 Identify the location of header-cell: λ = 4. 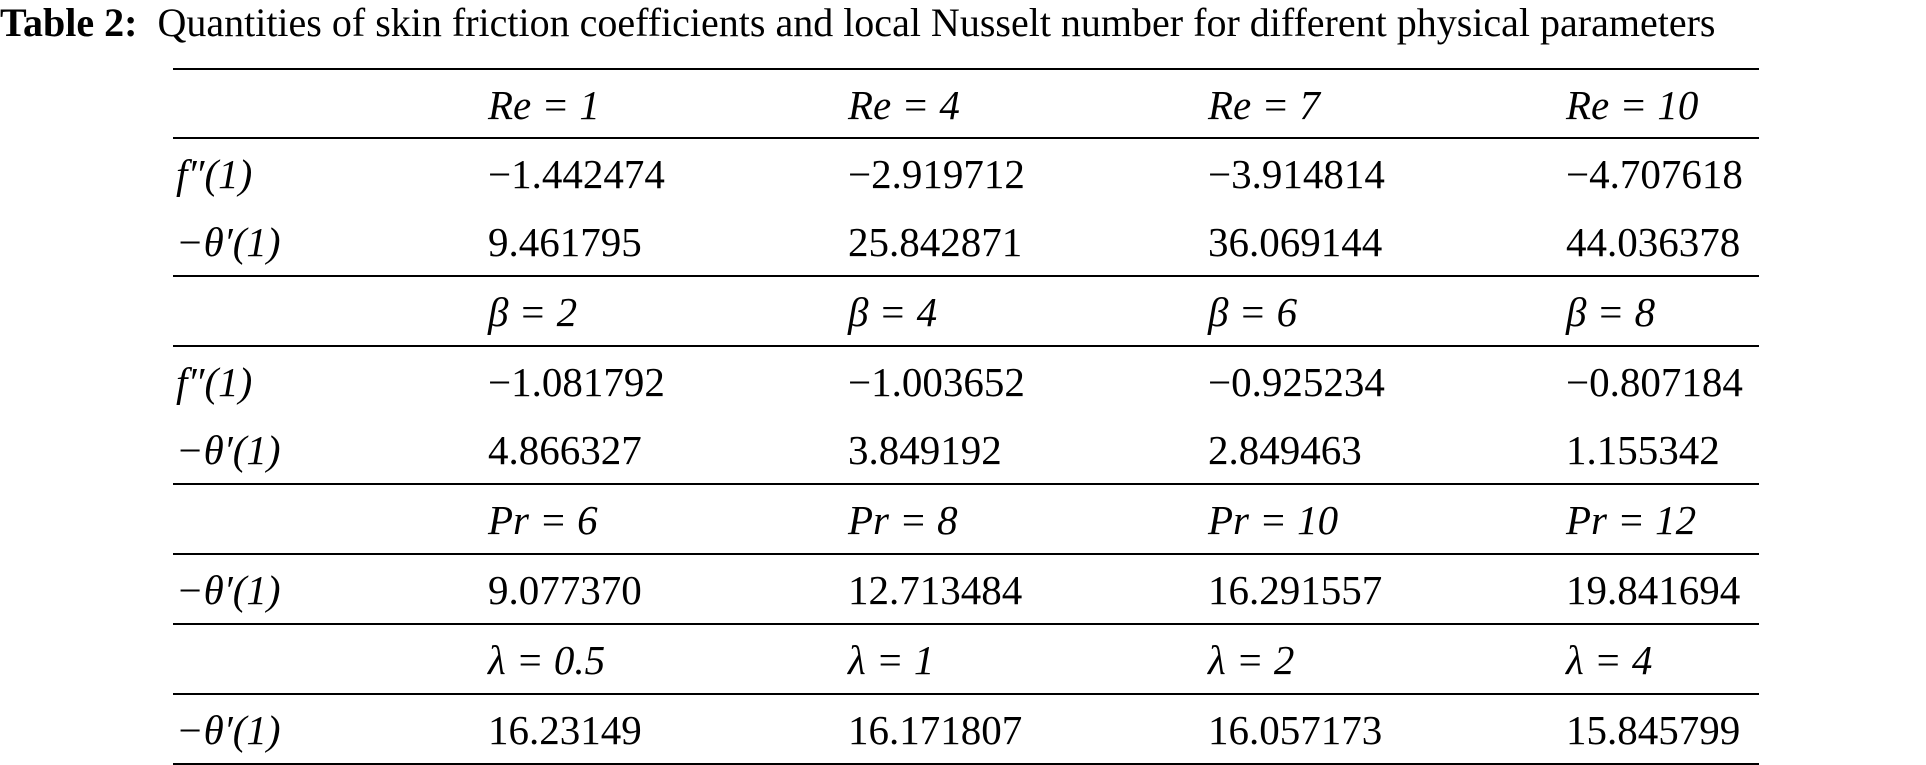
(1609, 660).